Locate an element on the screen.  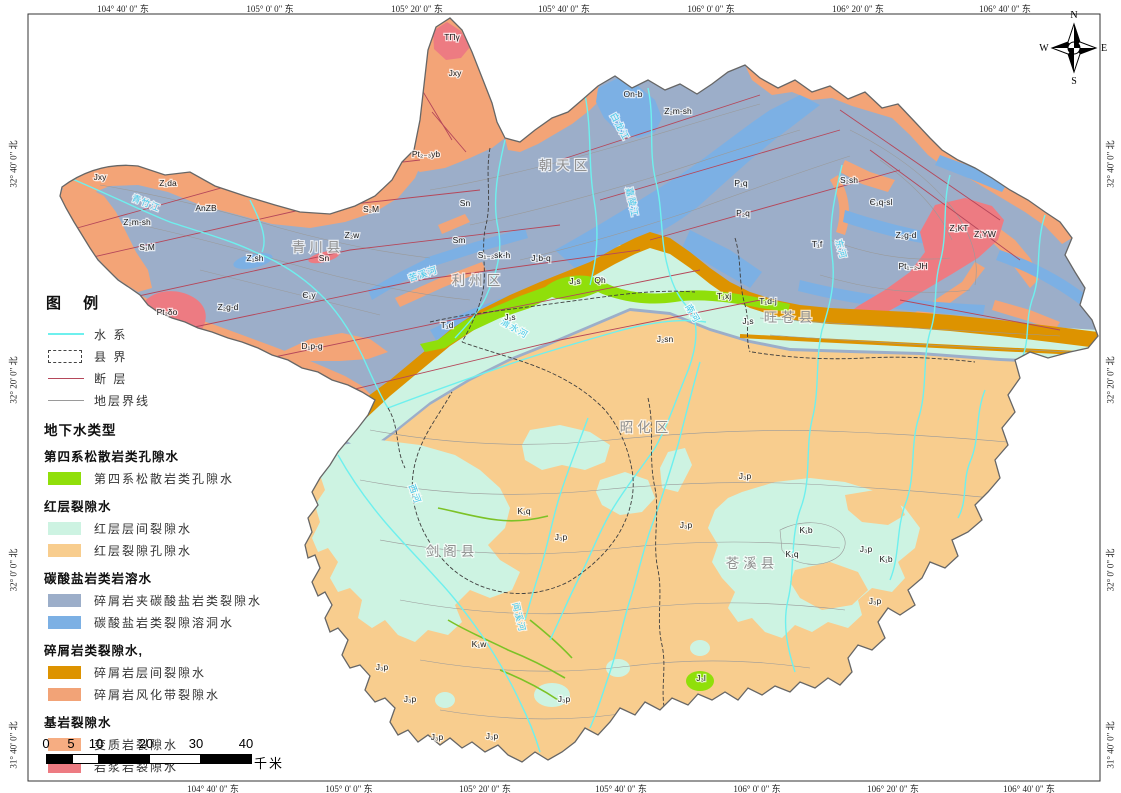
geo-unit-label: Є₁y is located at coordinates (309, 295).